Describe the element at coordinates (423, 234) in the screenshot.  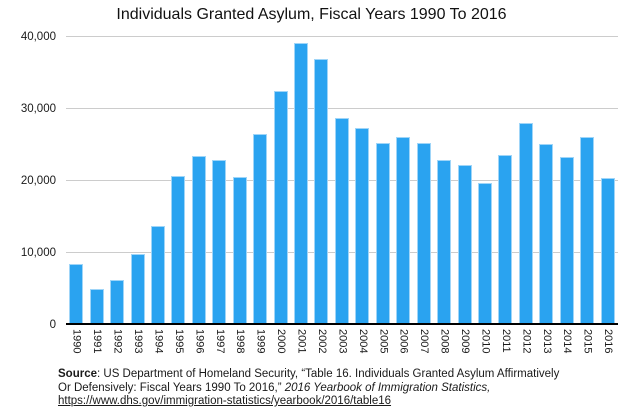
I see `bar-2007` at that location.